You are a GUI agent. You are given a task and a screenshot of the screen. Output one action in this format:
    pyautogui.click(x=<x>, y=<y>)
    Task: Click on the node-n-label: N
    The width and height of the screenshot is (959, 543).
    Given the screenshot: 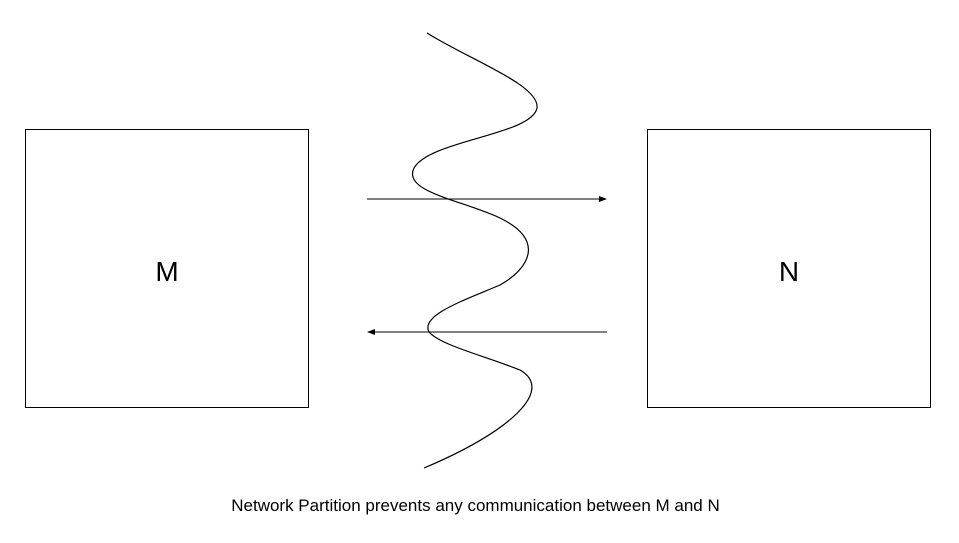 What is the action you would take?
    pyautogui.click(x=789, y=271)
    